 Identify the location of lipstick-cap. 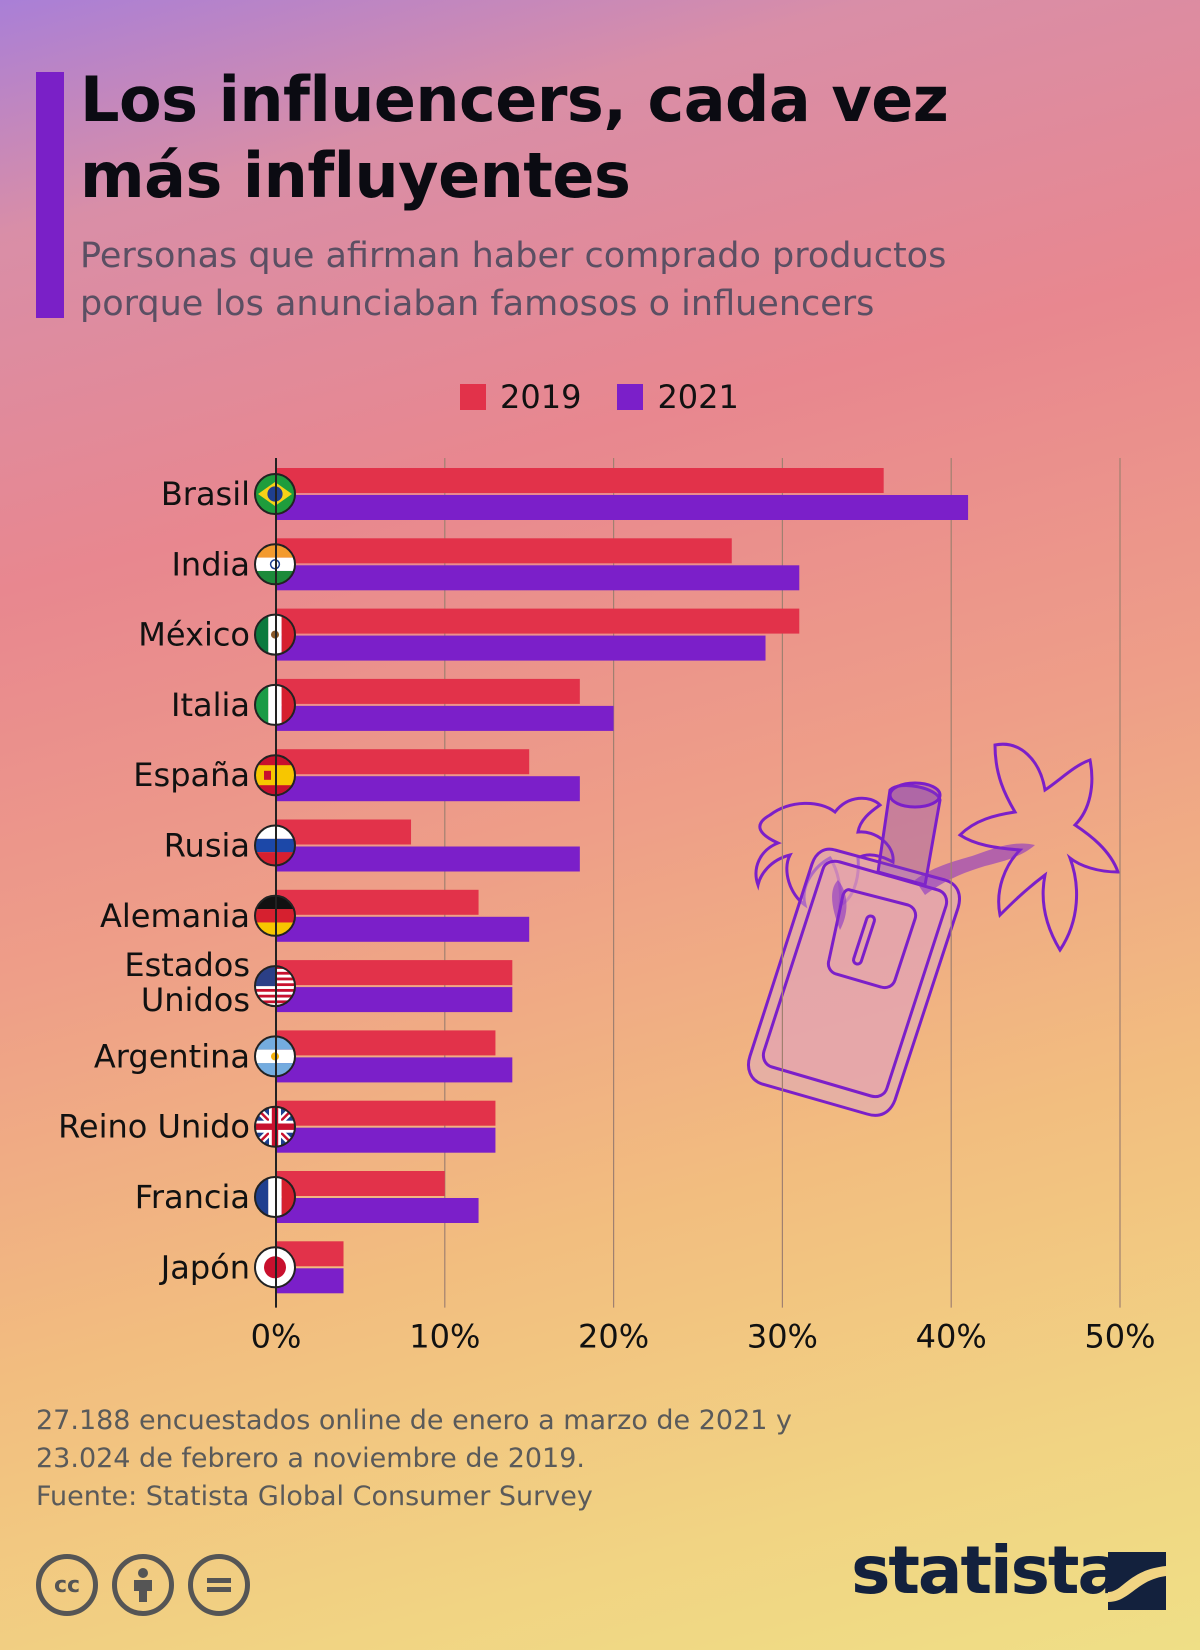
(915, 795).